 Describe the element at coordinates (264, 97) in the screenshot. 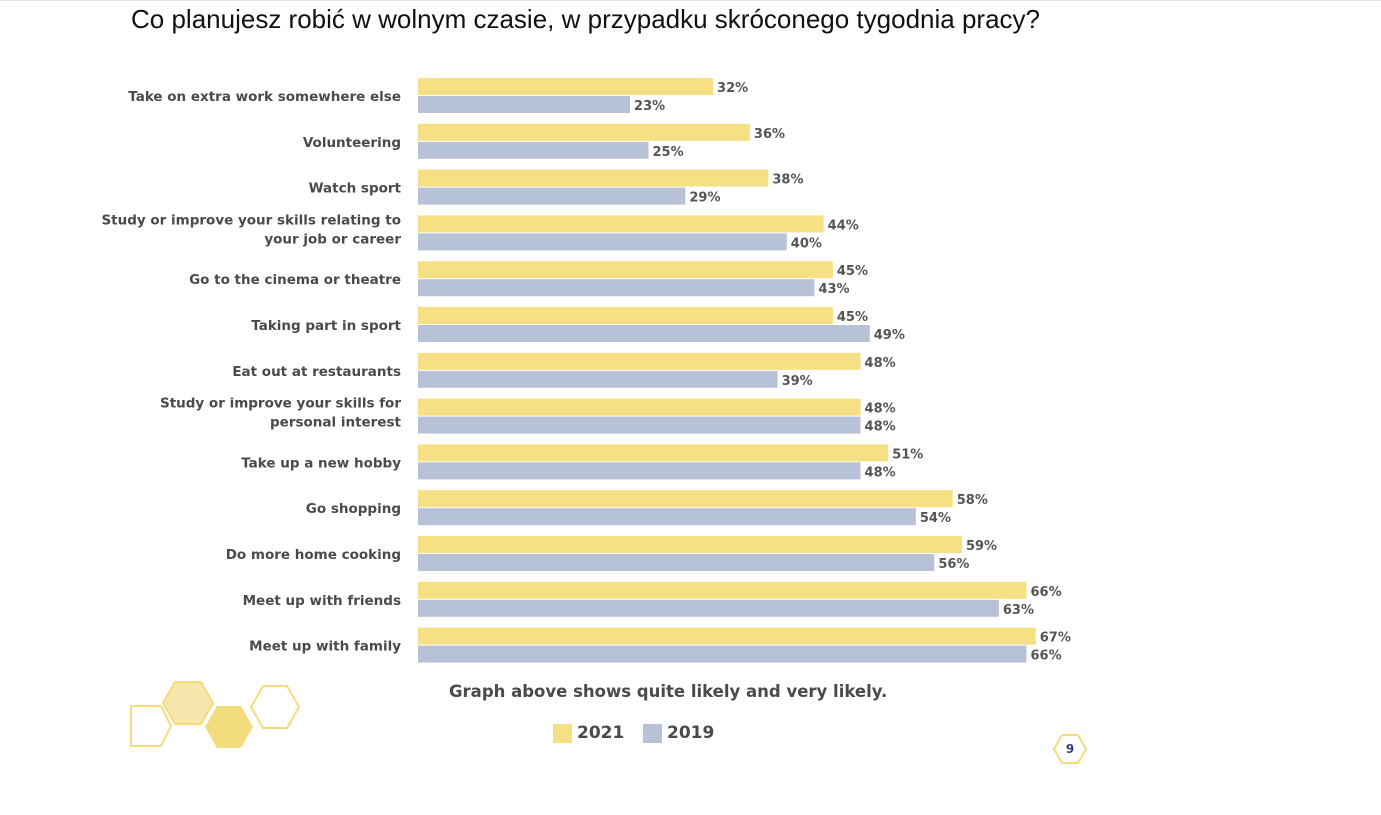

I see `category-label: Take on extra work somewhere else` at that location.